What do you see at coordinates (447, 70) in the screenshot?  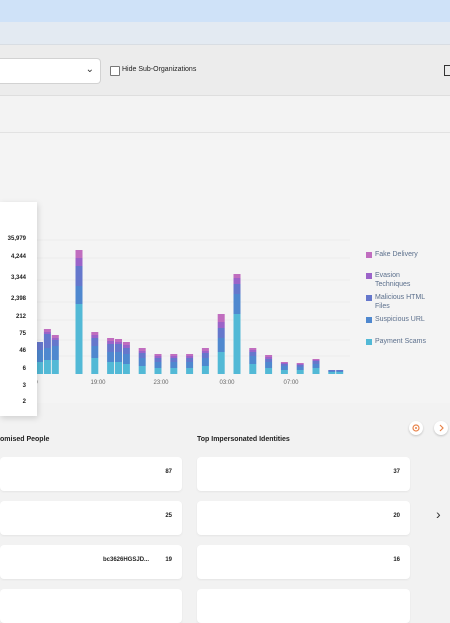 I see `export-icon` at bounding box center [447, 70].